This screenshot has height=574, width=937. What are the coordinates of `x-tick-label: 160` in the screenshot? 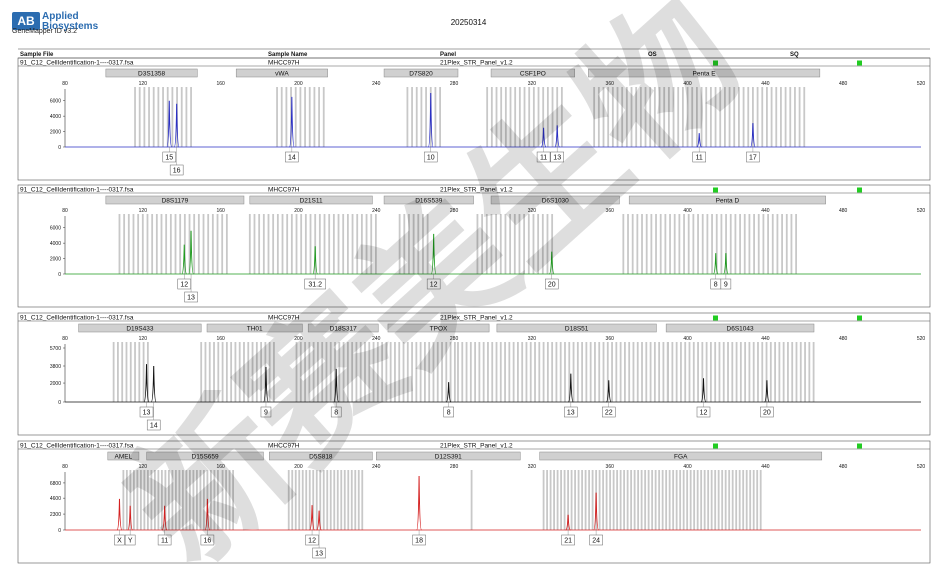 It's located at (220, 339).